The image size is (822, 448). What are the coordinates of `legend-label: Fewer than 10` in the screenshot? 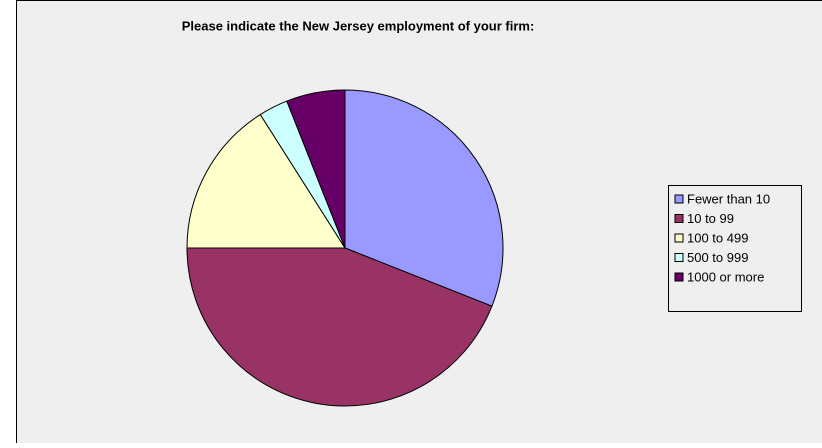 It's located at (728, 198).